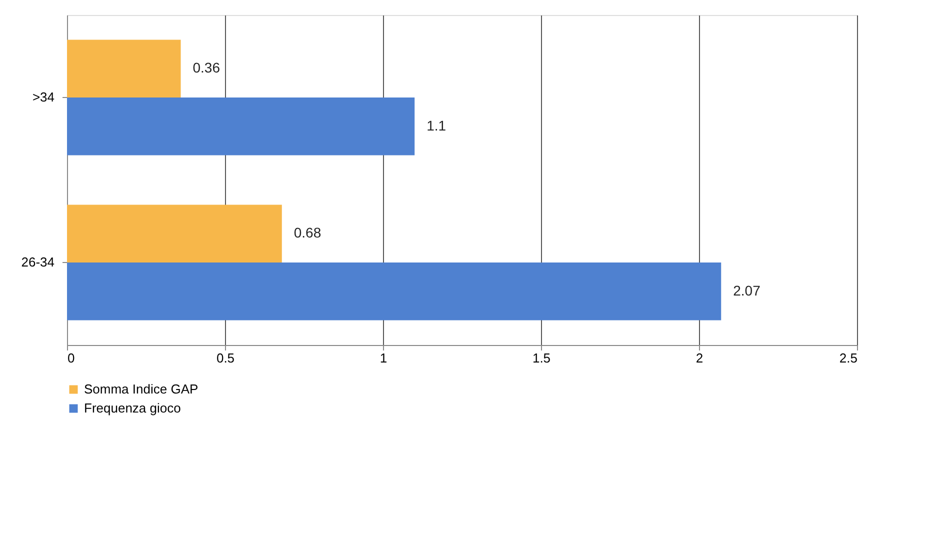 The width and height of the screenshot is (935, 551). What do you see at coordinates (132, 408) in the screenshot?
I see `legend-label: Frequenza gioco` at bounding box center [132, 408].